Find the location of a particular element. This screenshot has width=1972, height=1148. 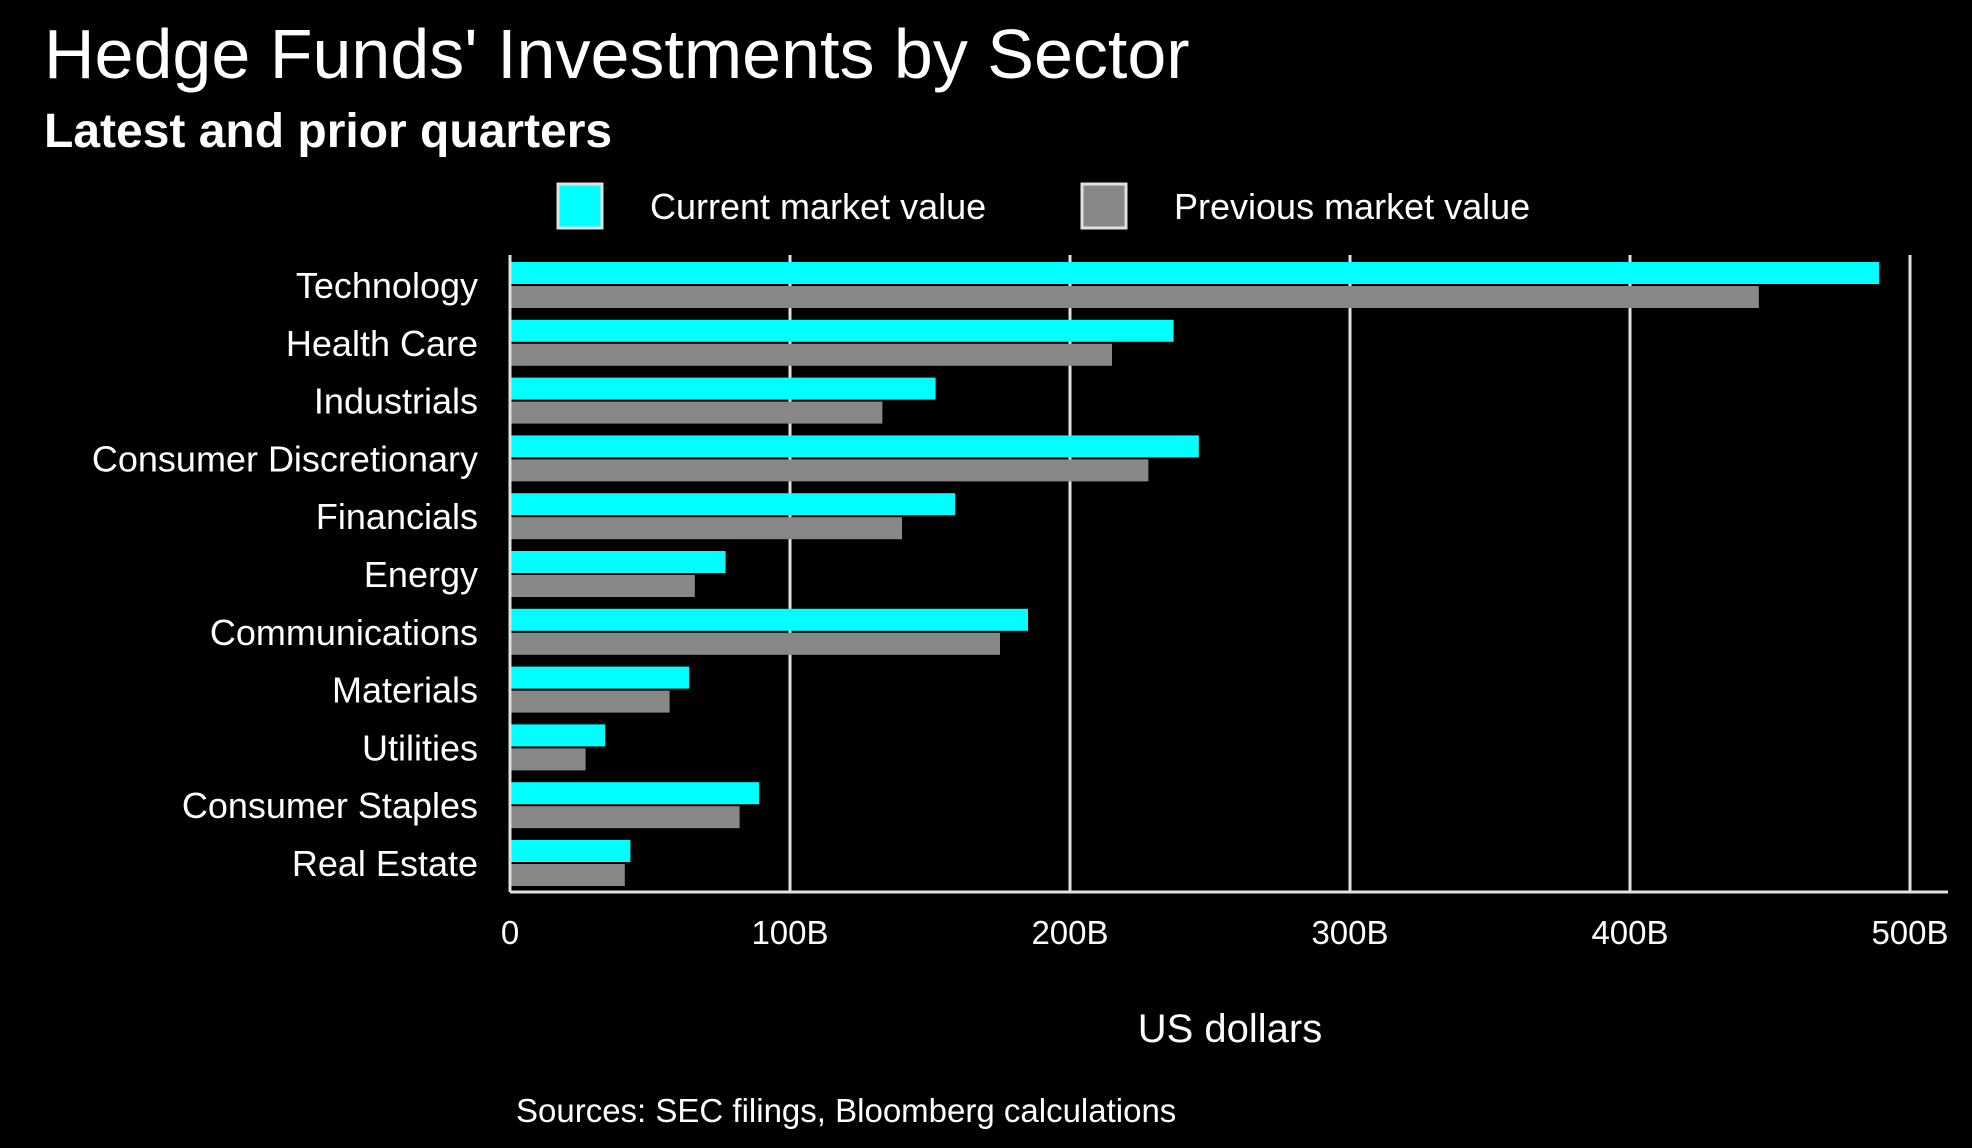

category-label-materials: Materials is located at coordinates (405, 690).